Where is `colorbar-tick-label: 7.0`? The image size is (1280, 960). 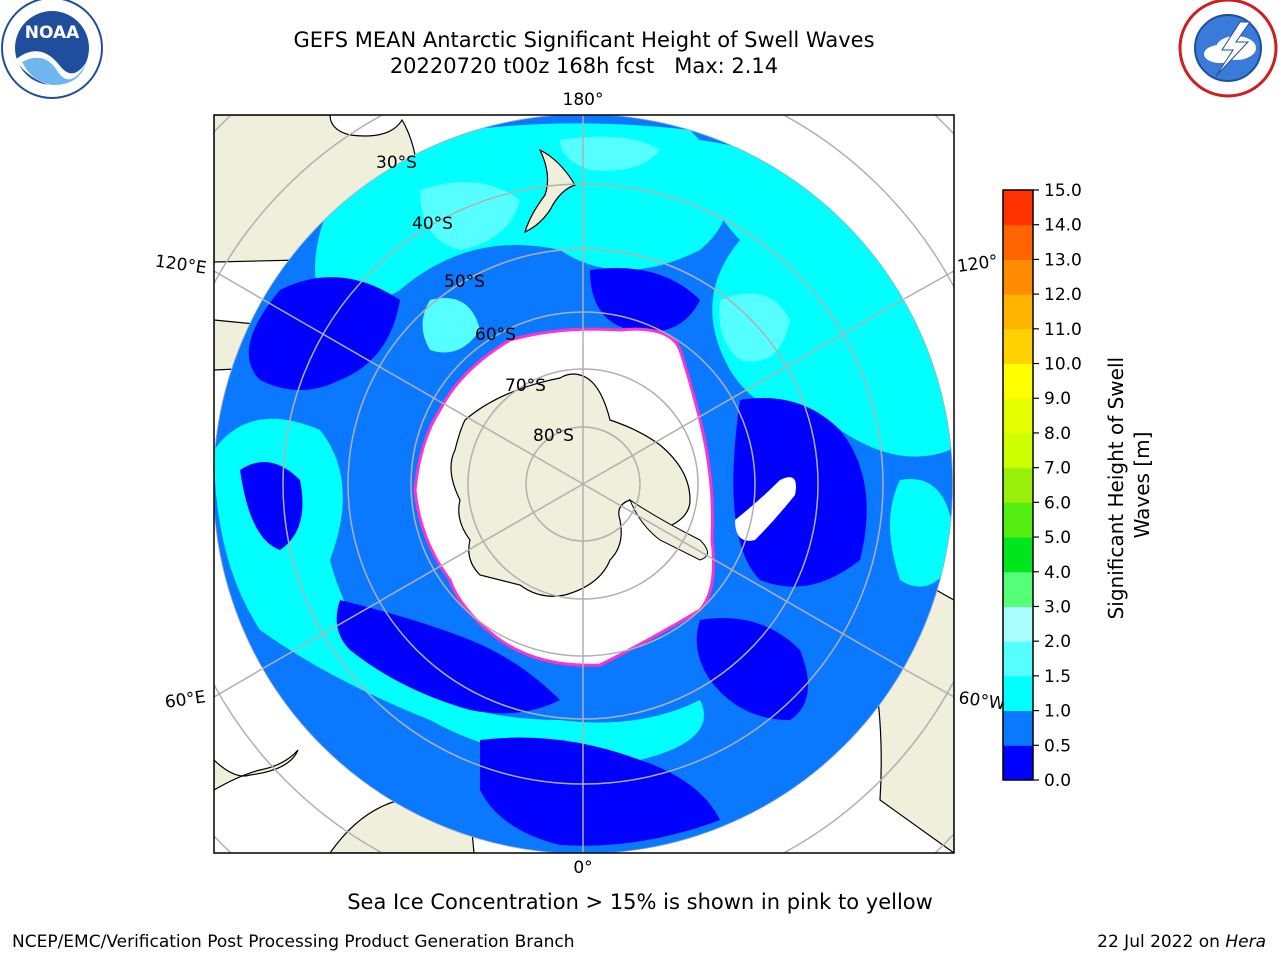
colorbar-tick-label: 7.0 is located at coordinates (1057, 469).